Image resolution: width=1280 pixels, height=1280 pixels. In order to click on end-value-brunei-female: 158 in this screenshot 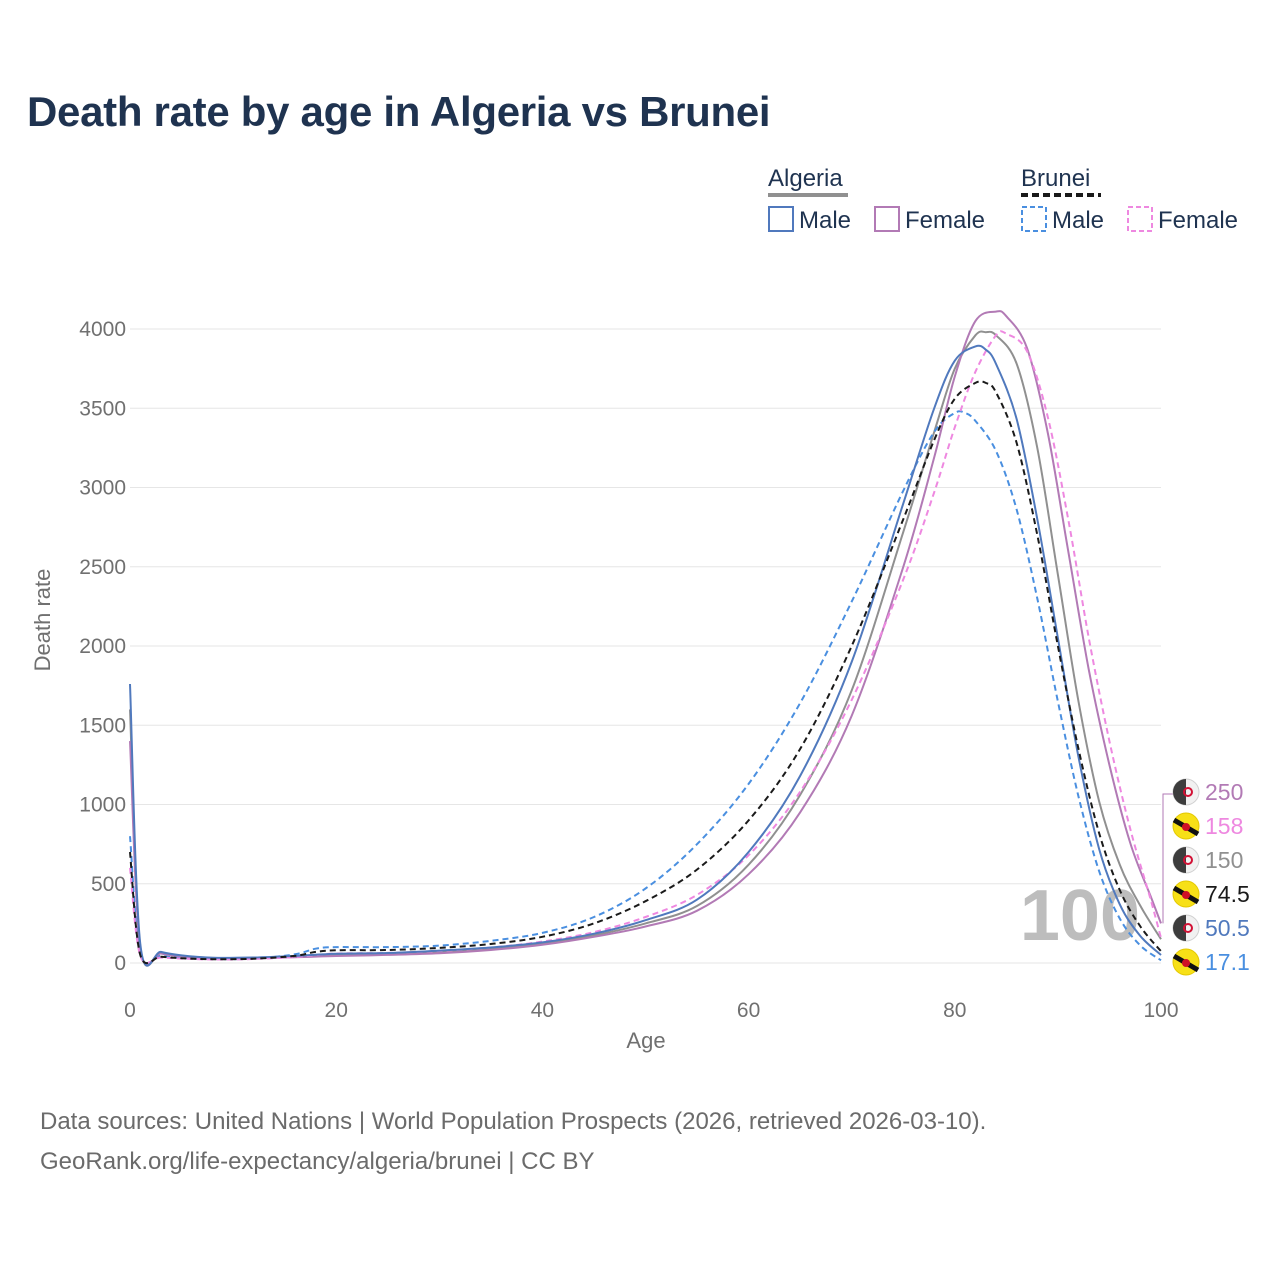, I will do `click(1224, 826)`.